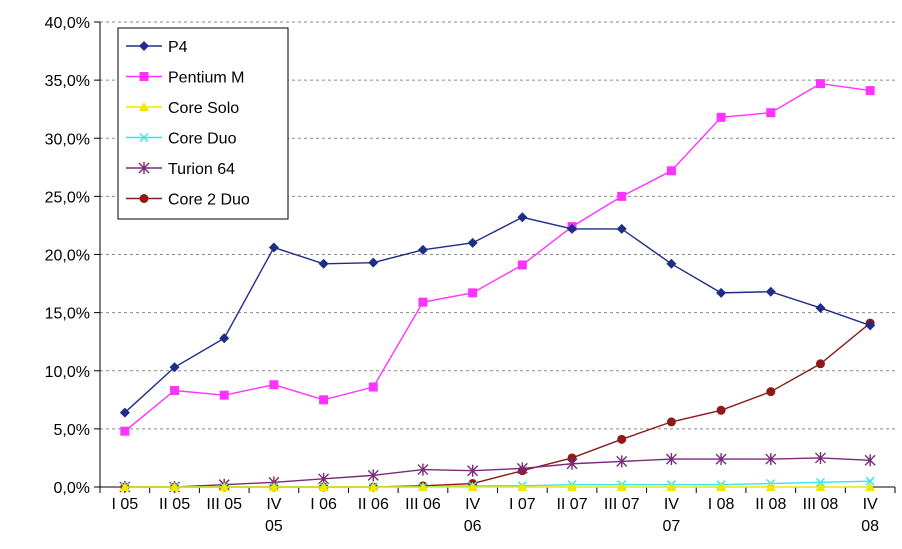  What do you see at coordinates (67, 256) in the screenshot?
I see `y-tick-label: 20,0%` at bounding box center [67, 256].